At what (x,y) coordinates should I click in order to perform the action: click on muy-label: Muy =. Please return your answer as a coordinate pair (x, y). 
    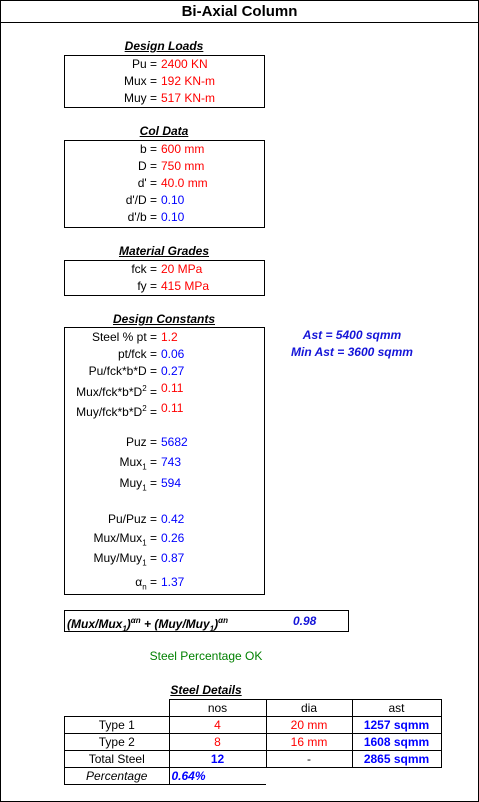
    Looking at the image, I should click on (140, 98).